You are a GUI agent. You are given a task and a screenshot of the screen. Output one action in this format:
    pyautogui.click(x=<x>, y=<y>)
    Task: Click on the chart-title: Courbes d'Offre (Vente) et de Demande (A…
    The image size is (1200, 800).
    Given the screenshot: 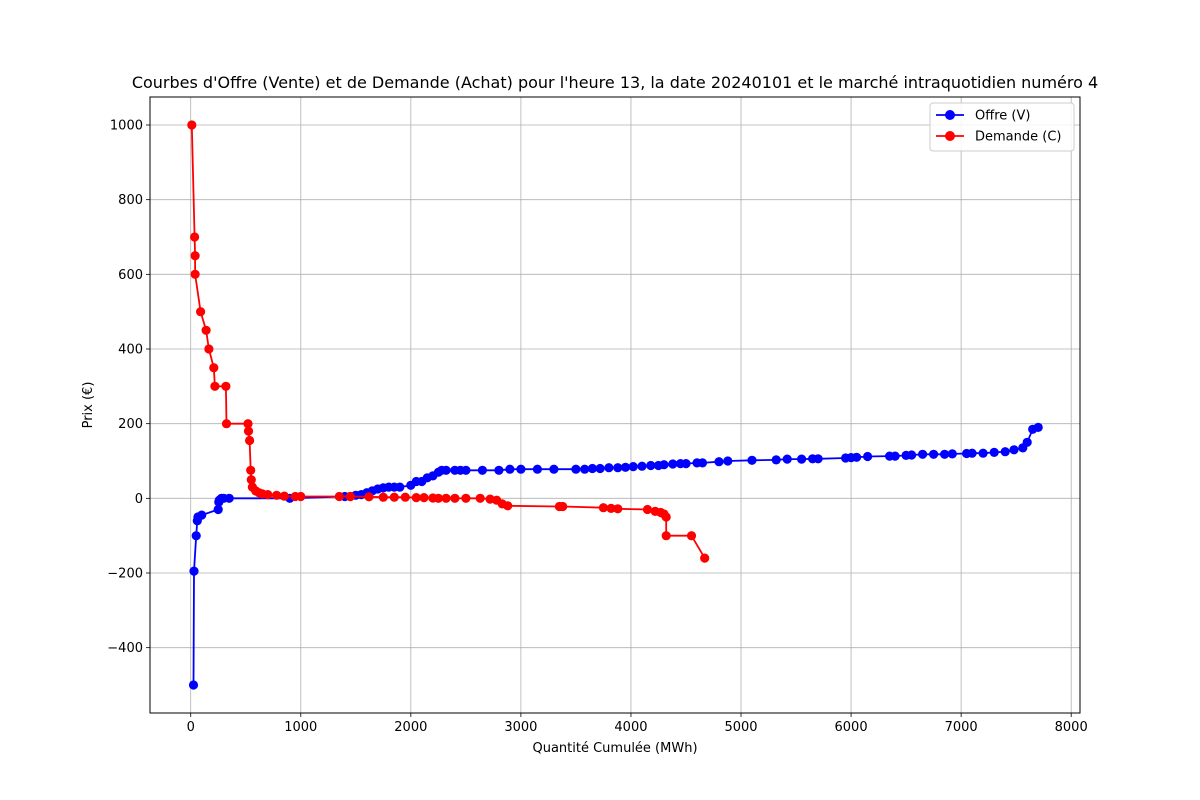 What is the action you would take?
    pyautogui.click(x=615, y=82)
    